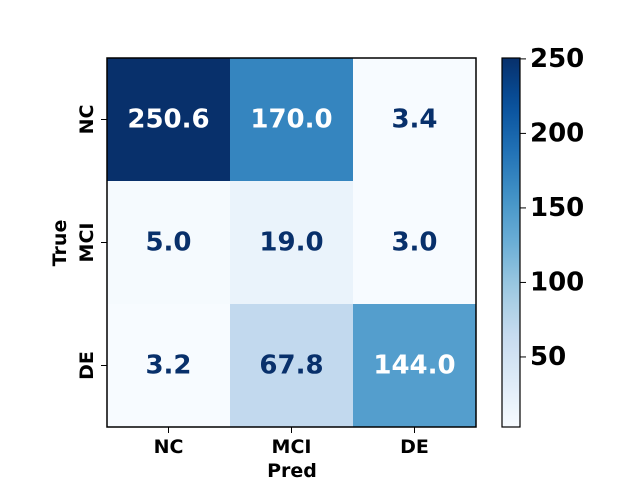  Describe the element at coordinates (557, 59) in the screenshot. I see `colorbar-tick-label: 250` at that location.